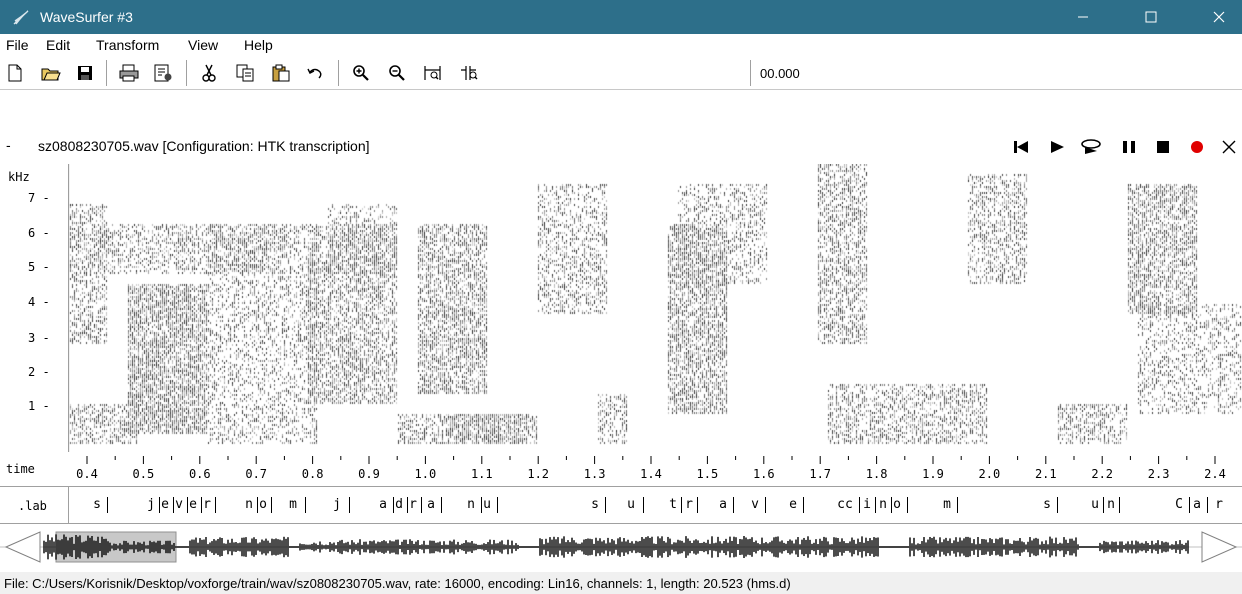 This screenshot has height=594, width=1242. Describe the element at coordinates (1021, 147) in the screenshot. I see `skip-start-button` at that location.